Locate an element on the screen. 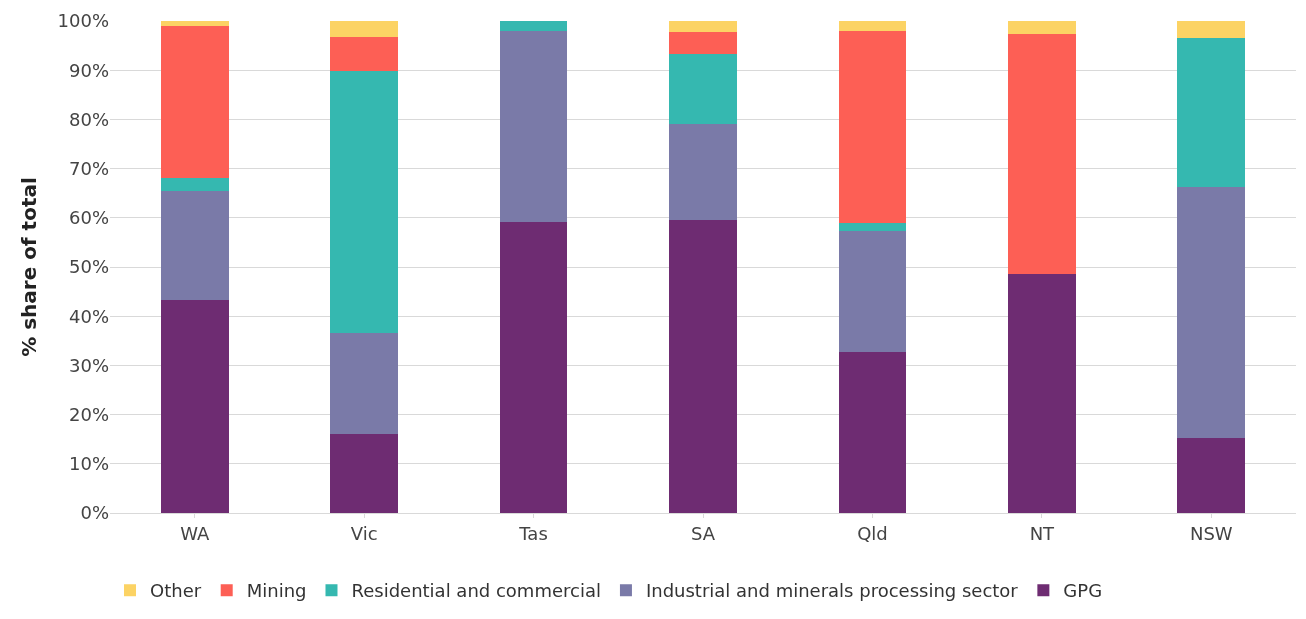 This screenshot has width=1306, height=619. y-tick-label: 20% is located at coordinates (88, 414).